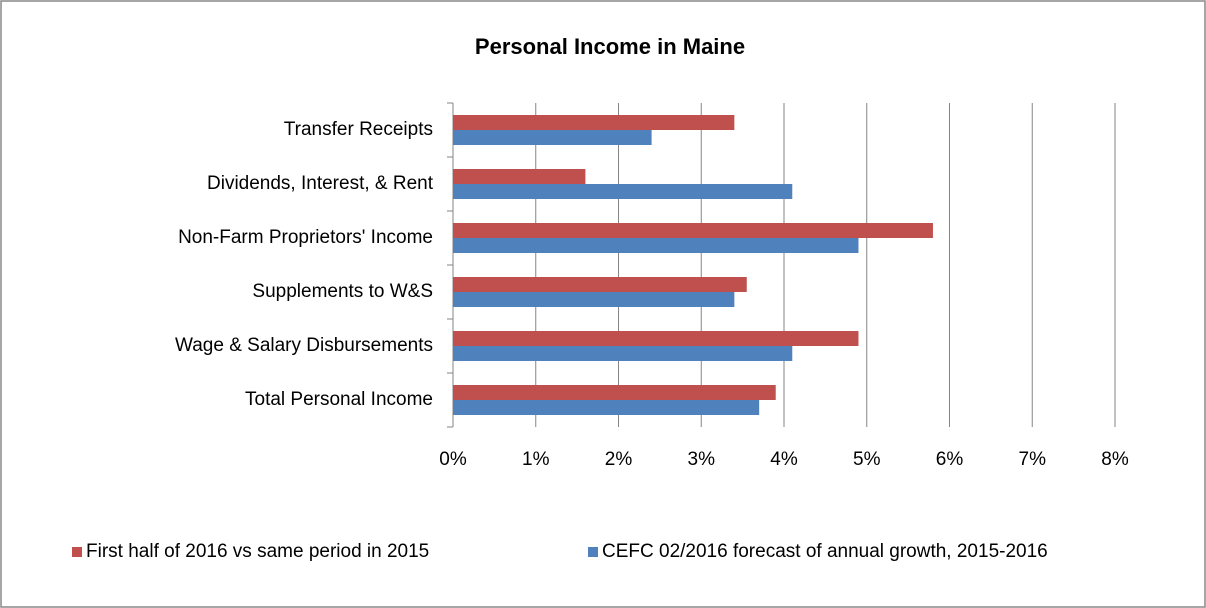 The width and height of the screenshot is (1206, 608). What do you see at coordinates (950, 459) in the screenshot?
I see `x-tick-label: 6%` at bounding box center [950, 459].